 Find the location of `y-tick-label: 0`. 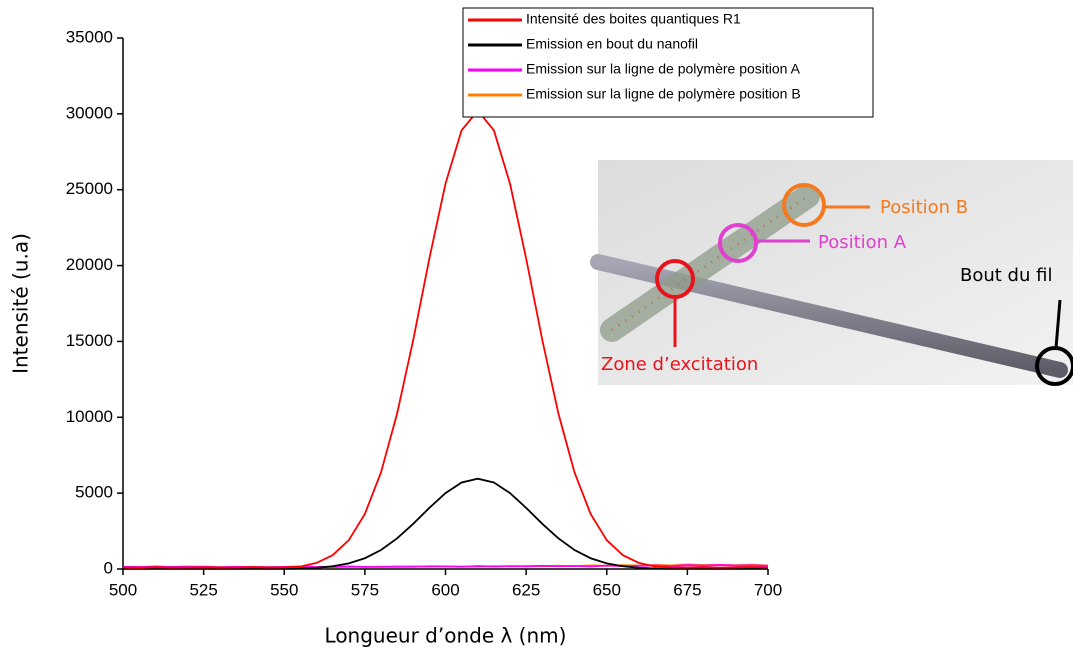

y-tick-label: 0 is located at coordinates (108, 567).